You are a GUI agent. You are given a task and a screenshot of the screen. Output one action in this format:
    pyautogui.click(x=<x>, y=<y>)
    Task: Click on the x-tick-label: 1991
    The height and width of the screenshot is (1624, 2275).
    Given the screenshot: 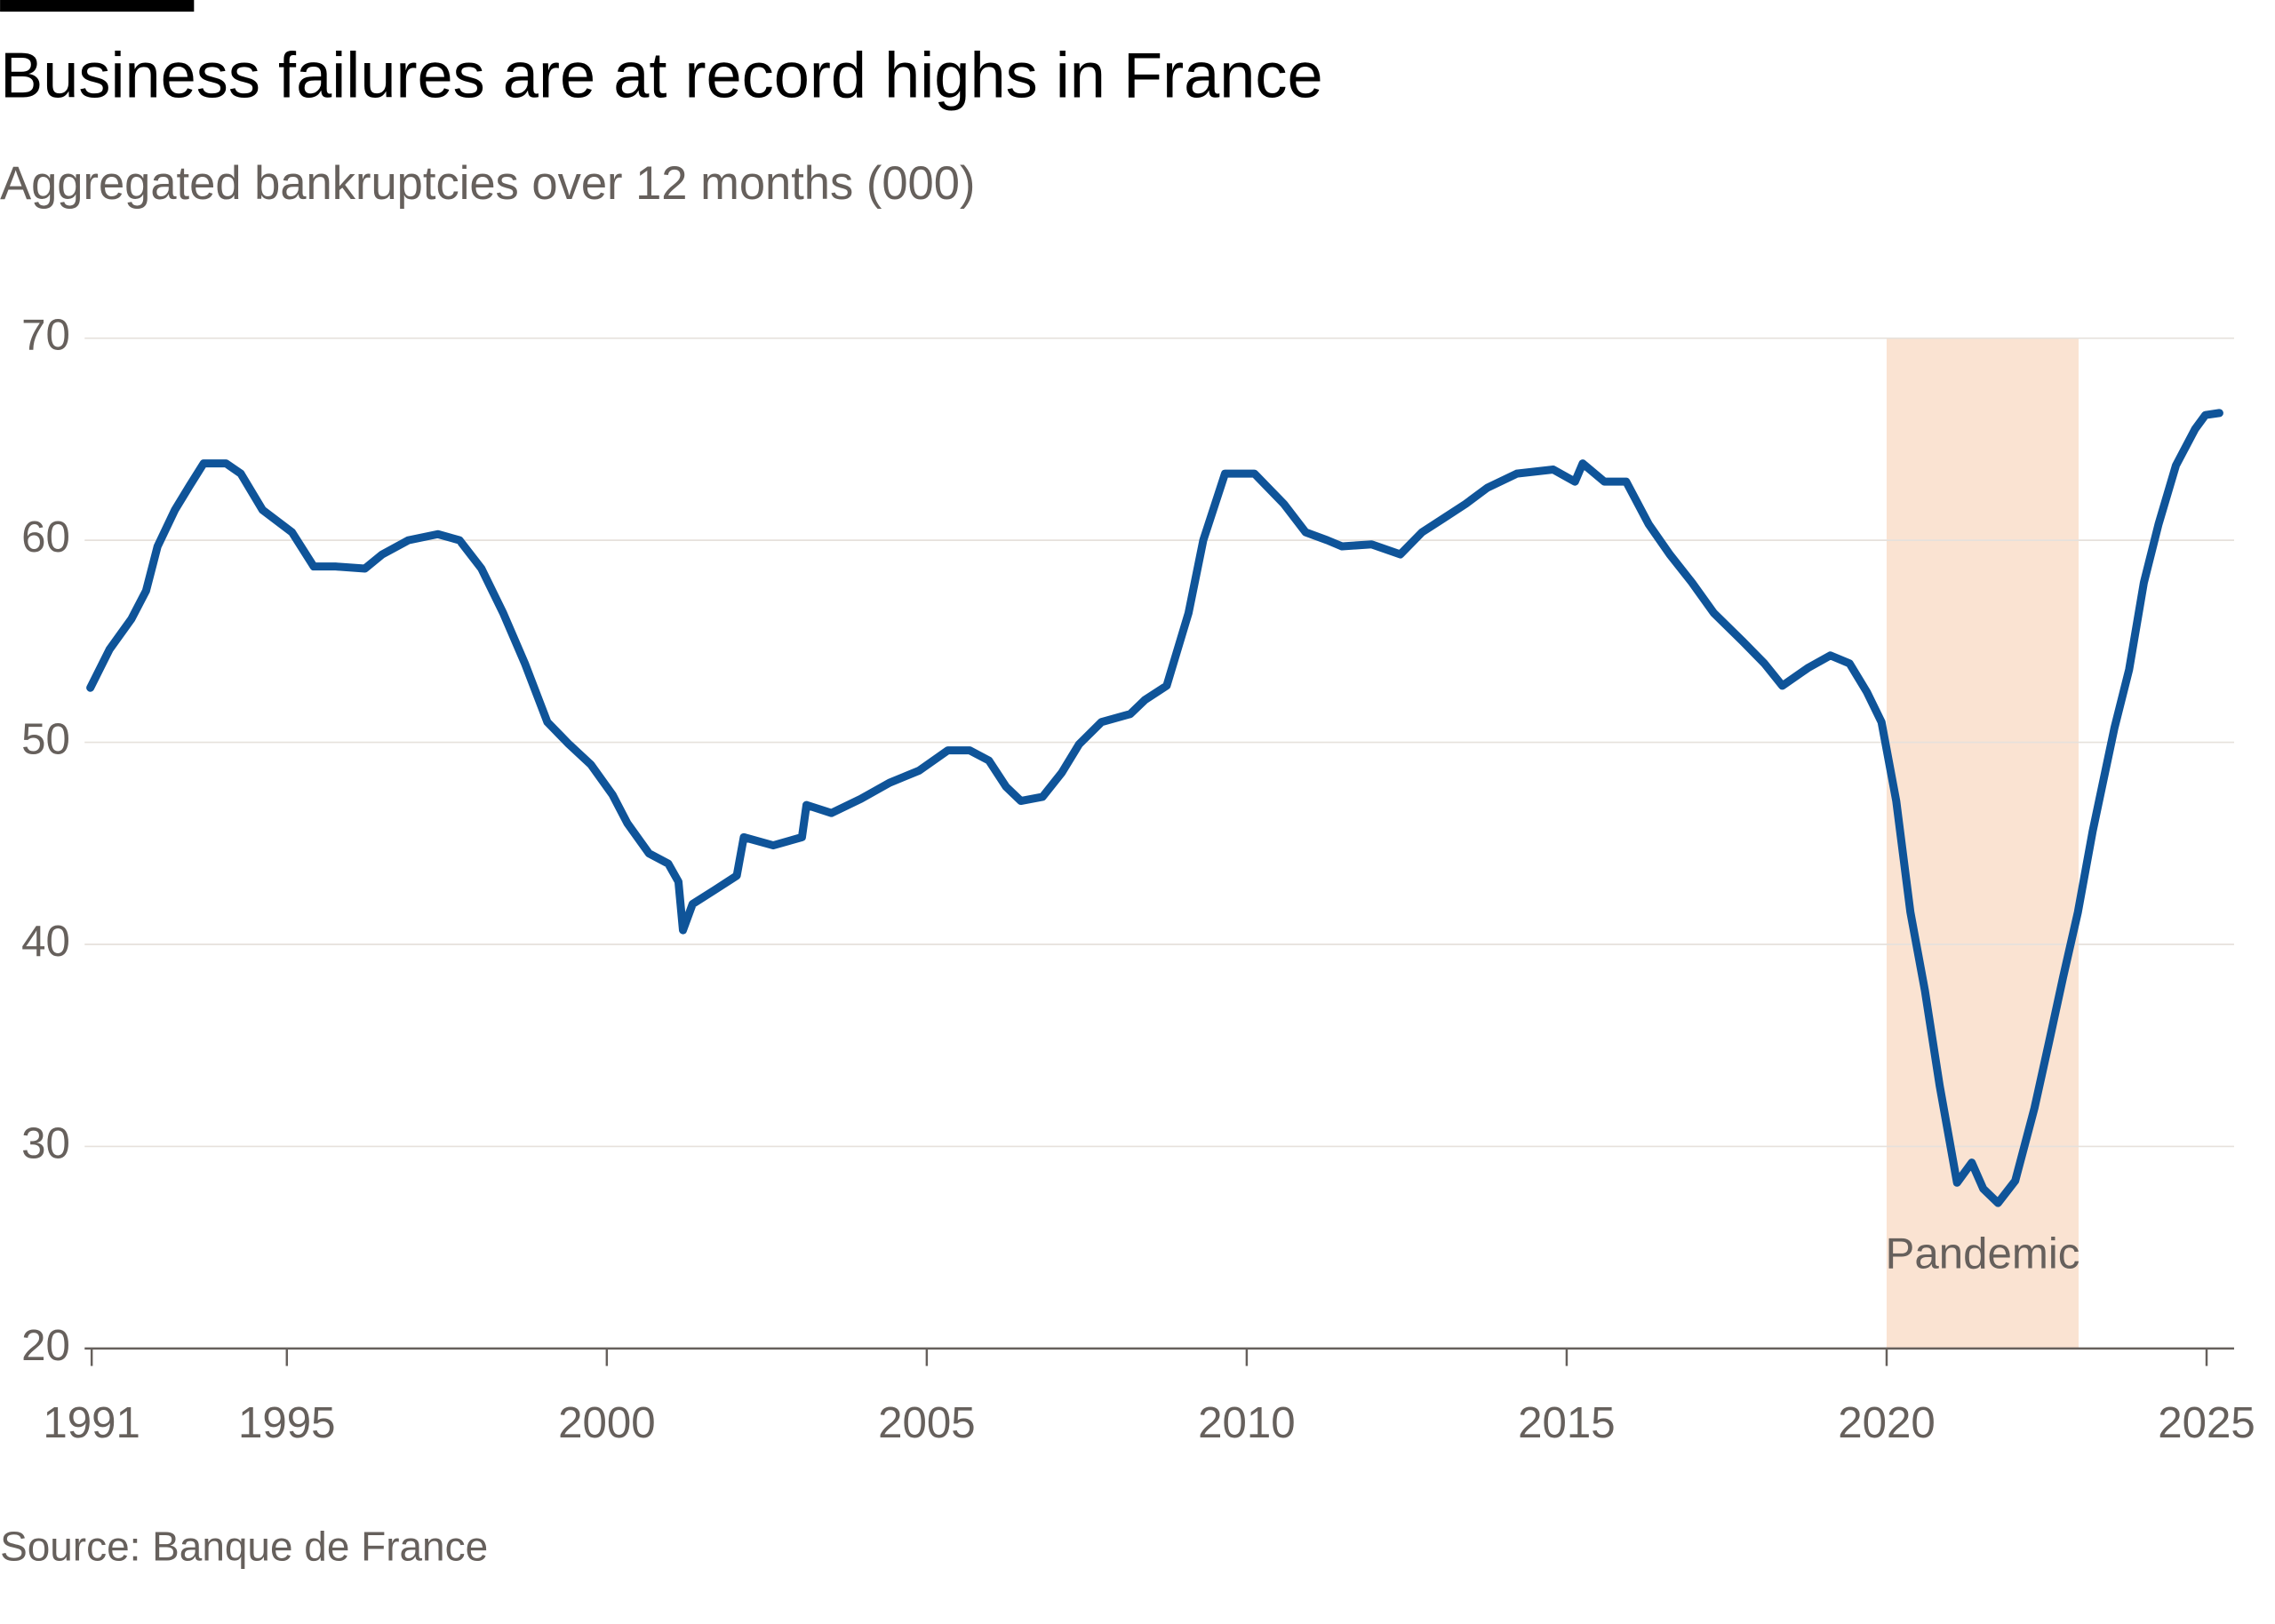 What is the action you would take?
    pyautogui.click(x=91, y=1422)
    